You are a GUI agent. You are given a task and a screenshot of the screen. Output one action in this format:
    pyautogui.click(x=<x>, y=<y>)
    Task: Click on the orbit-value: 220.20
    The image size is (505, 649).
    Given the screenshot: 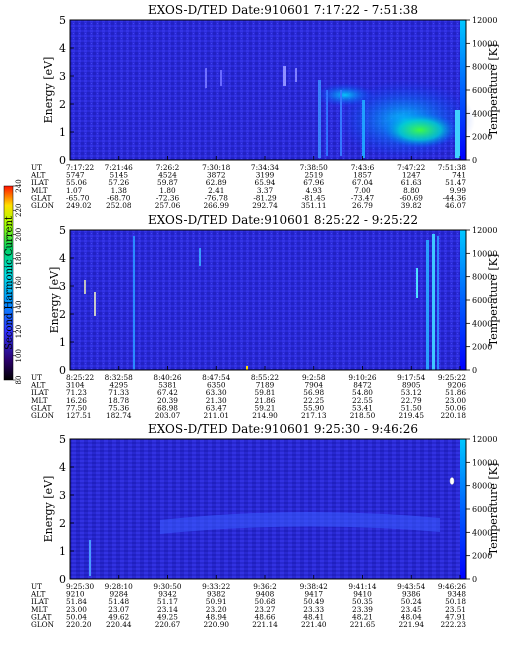 What is the action you would take?
    pyautogui.click(x=79, y=624)
    